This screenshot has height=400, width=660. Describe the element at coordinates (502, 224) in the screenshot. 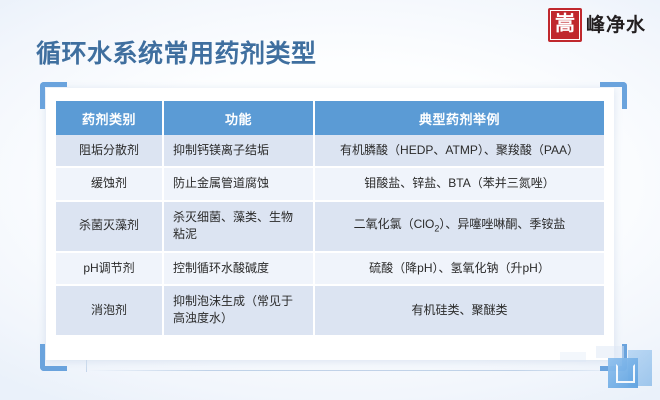

I see `examples-suffix: ）、异噻唑啉酮、季铵盐` at that location.